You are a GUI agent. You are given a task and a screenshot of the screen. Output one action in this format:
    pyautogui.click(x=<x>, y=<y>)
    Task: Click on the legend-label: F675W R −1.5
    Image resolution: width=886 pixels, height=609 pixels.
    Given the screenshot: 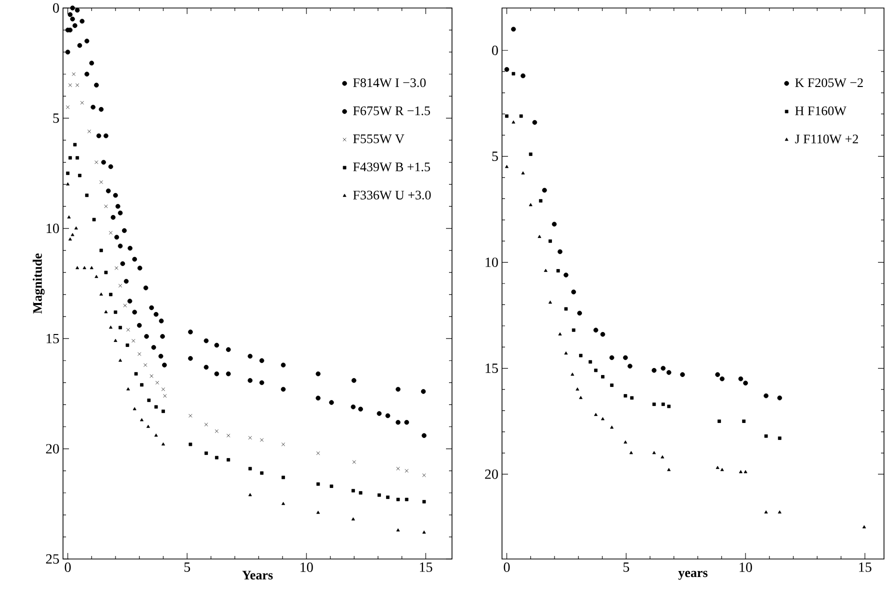 What is the action you would take?
    pyautogui.click(x=391, y=111)
    